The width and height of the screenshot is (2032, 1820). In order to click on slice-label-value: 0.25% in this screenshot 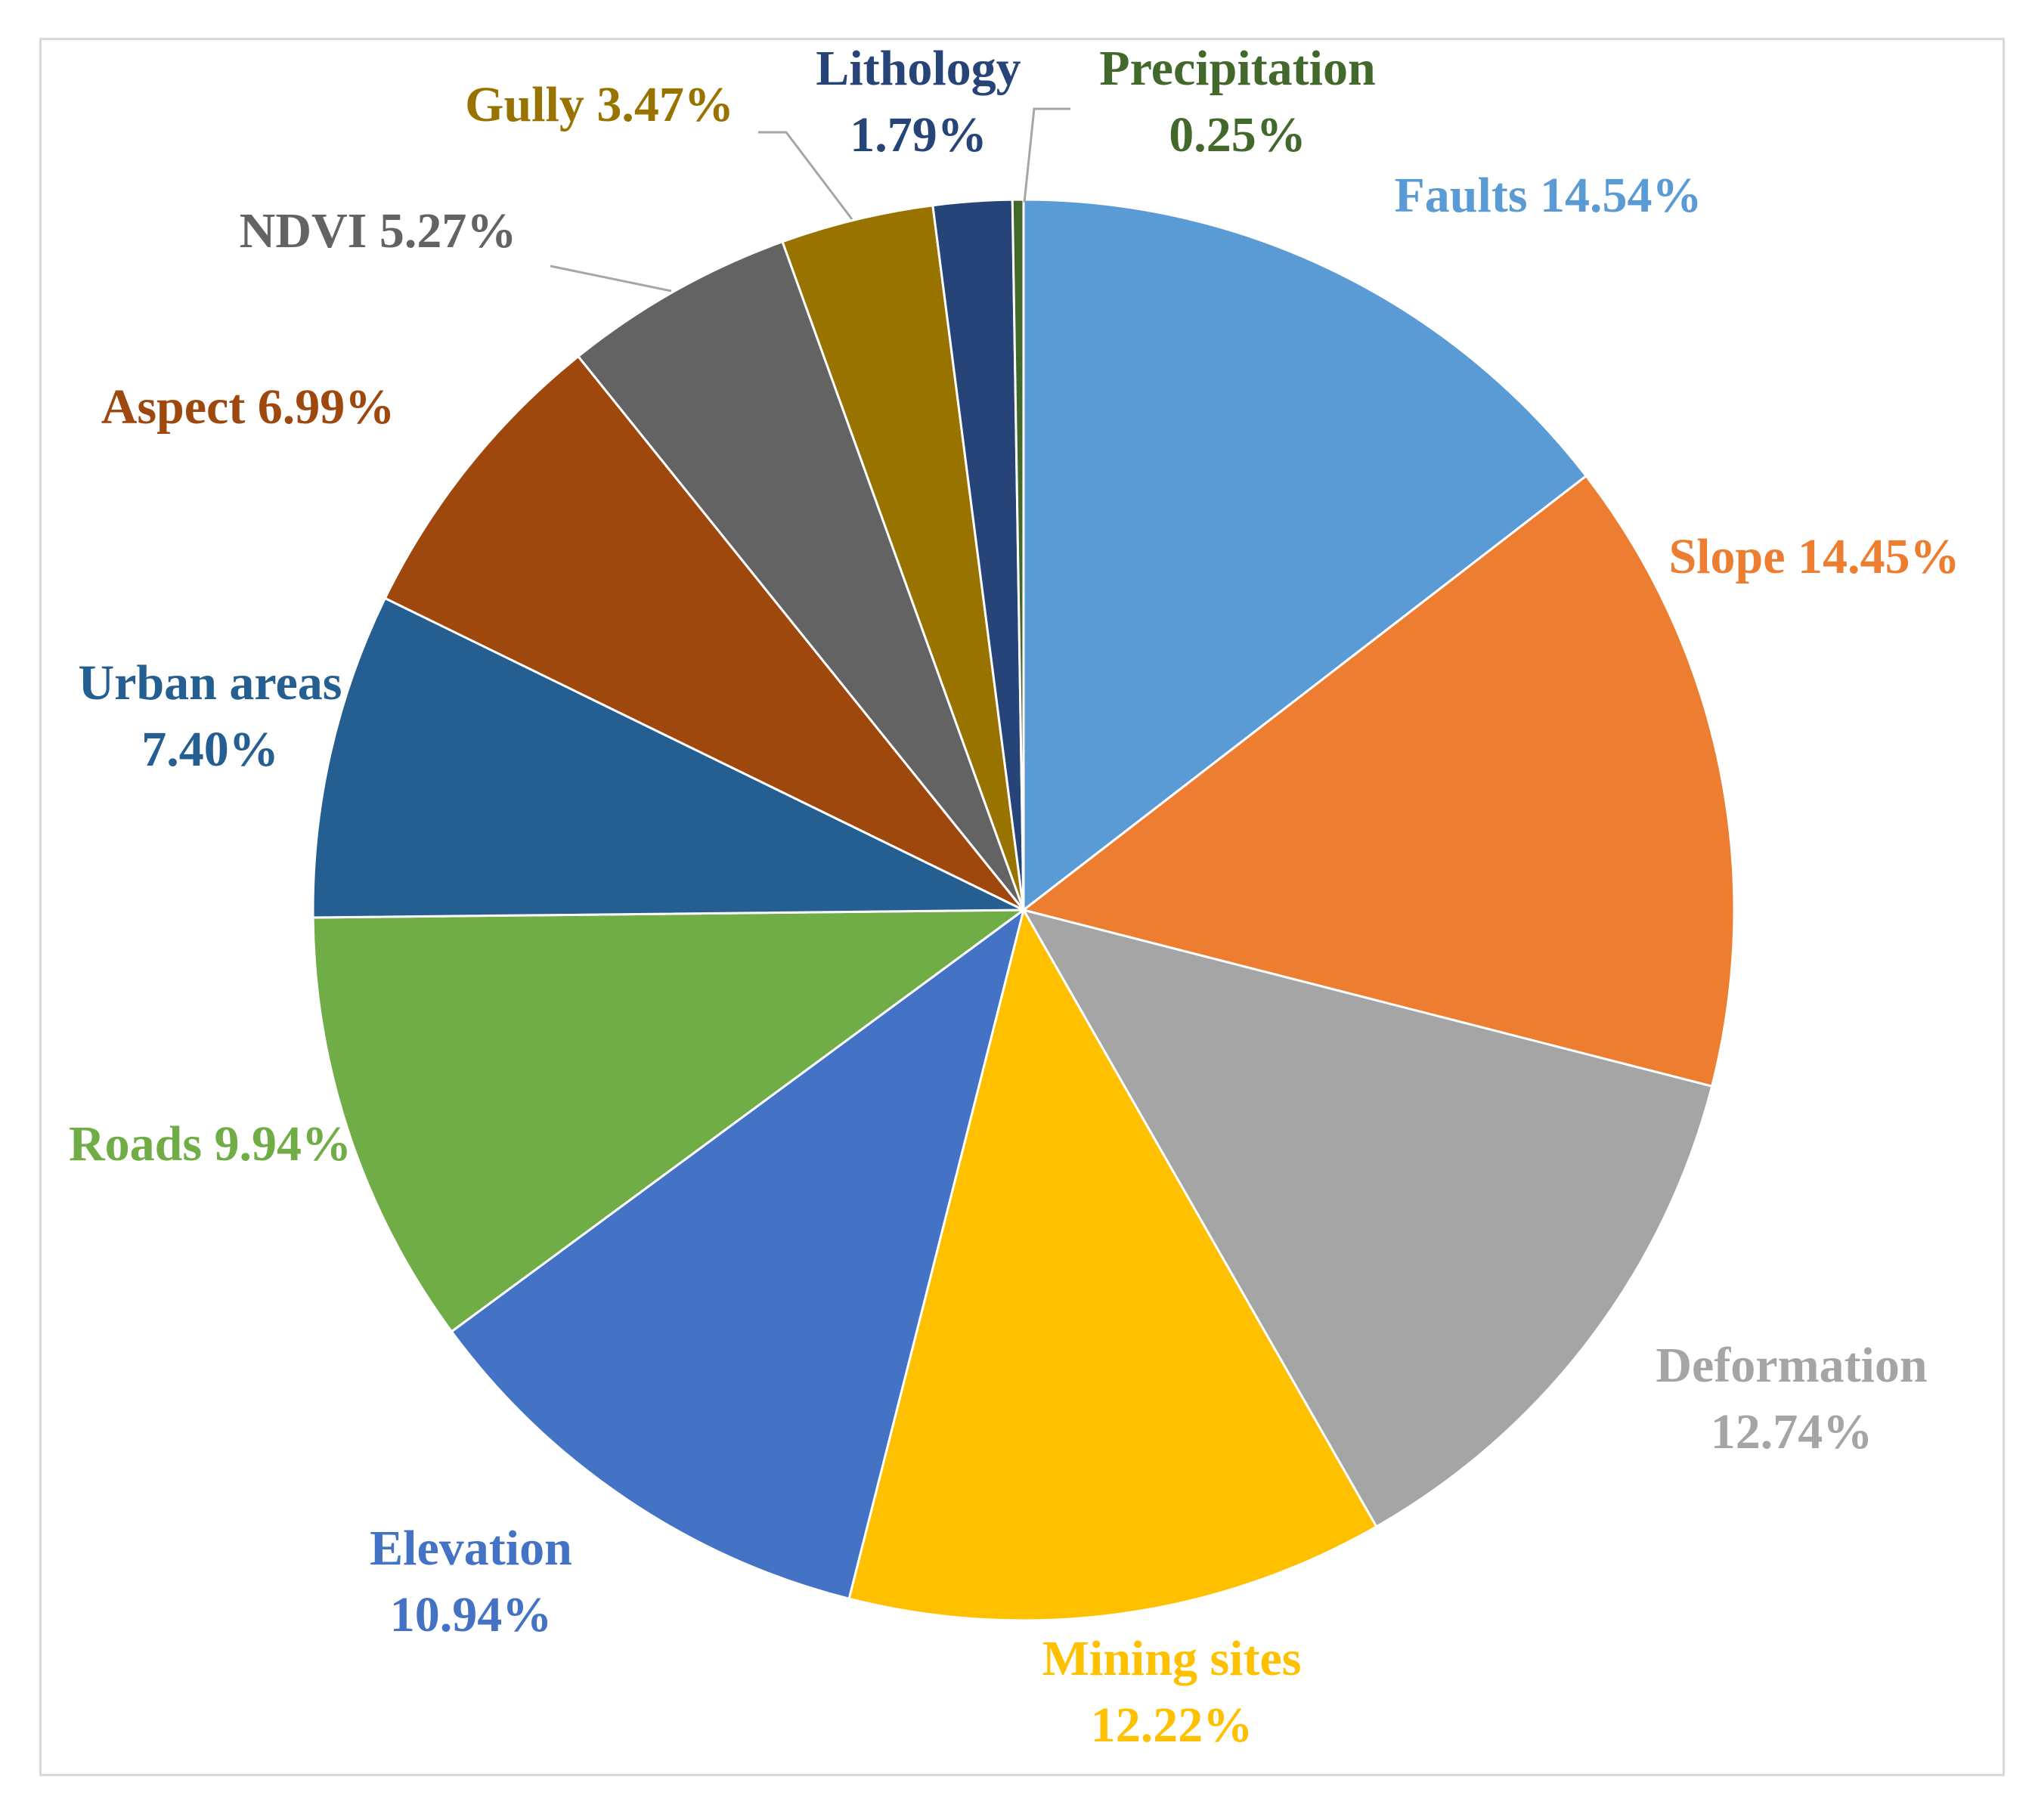, I will do `click(1238, 134)`.